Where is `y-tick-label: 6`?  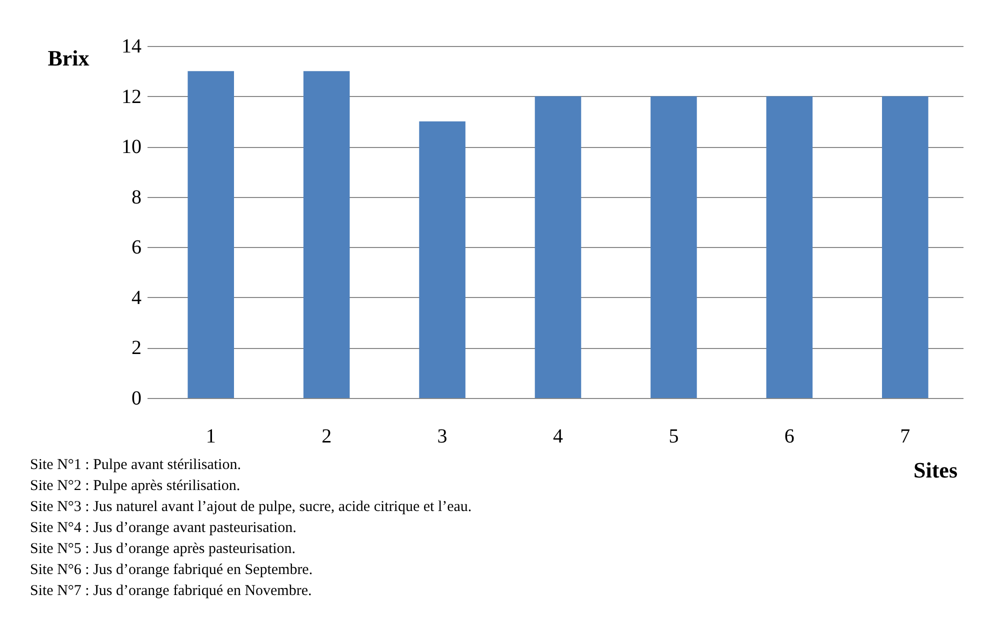 y-tick-label: 6 is located at coordinates (137, 247).